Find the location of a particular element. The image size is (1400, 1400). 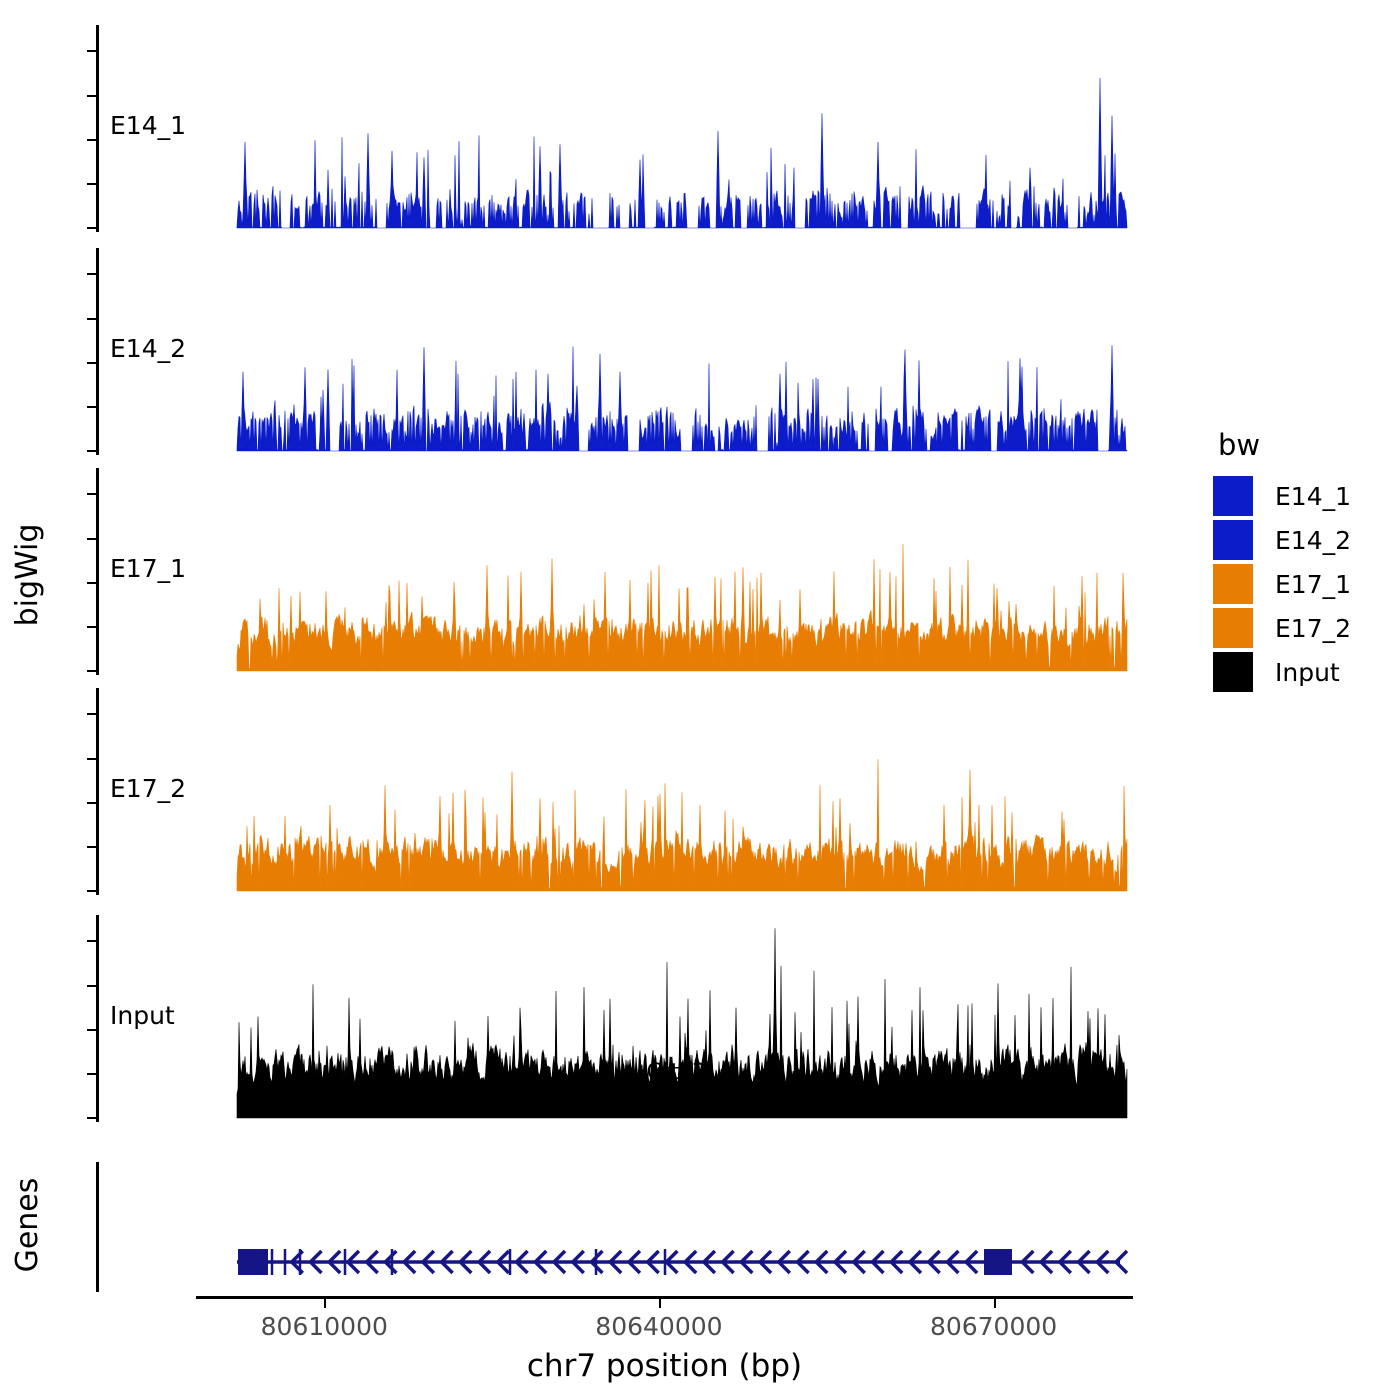

legend-item-e14_2: E14_2 is located at coordinates (1303, 540).